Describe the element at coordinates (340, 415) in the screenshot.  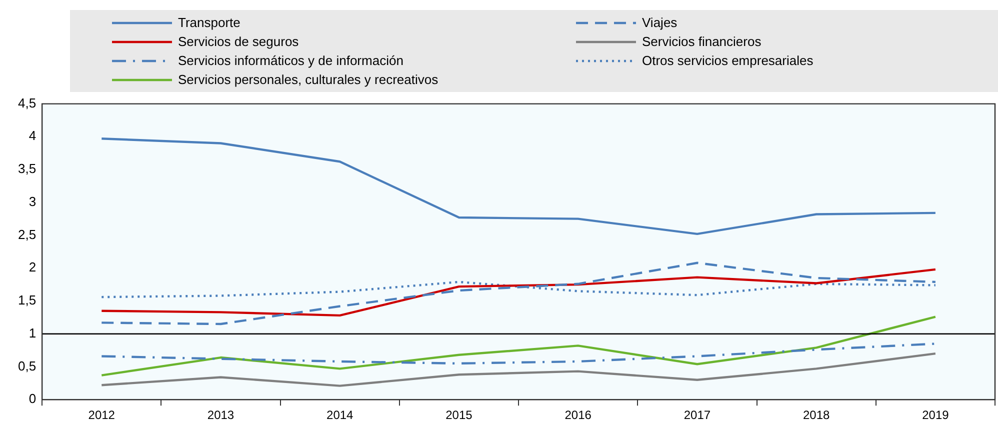
I see `x-tick-label: 2014` at that location.